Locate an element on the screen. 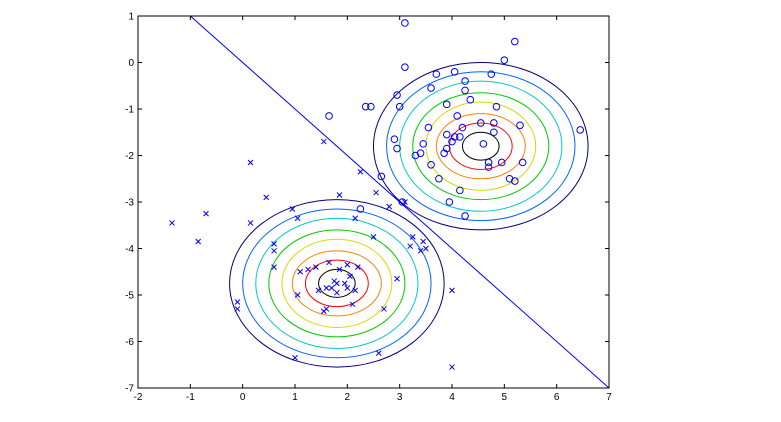 The image size is (781, 422). x-tick-label: -2 is located at coordinates (138, 397).